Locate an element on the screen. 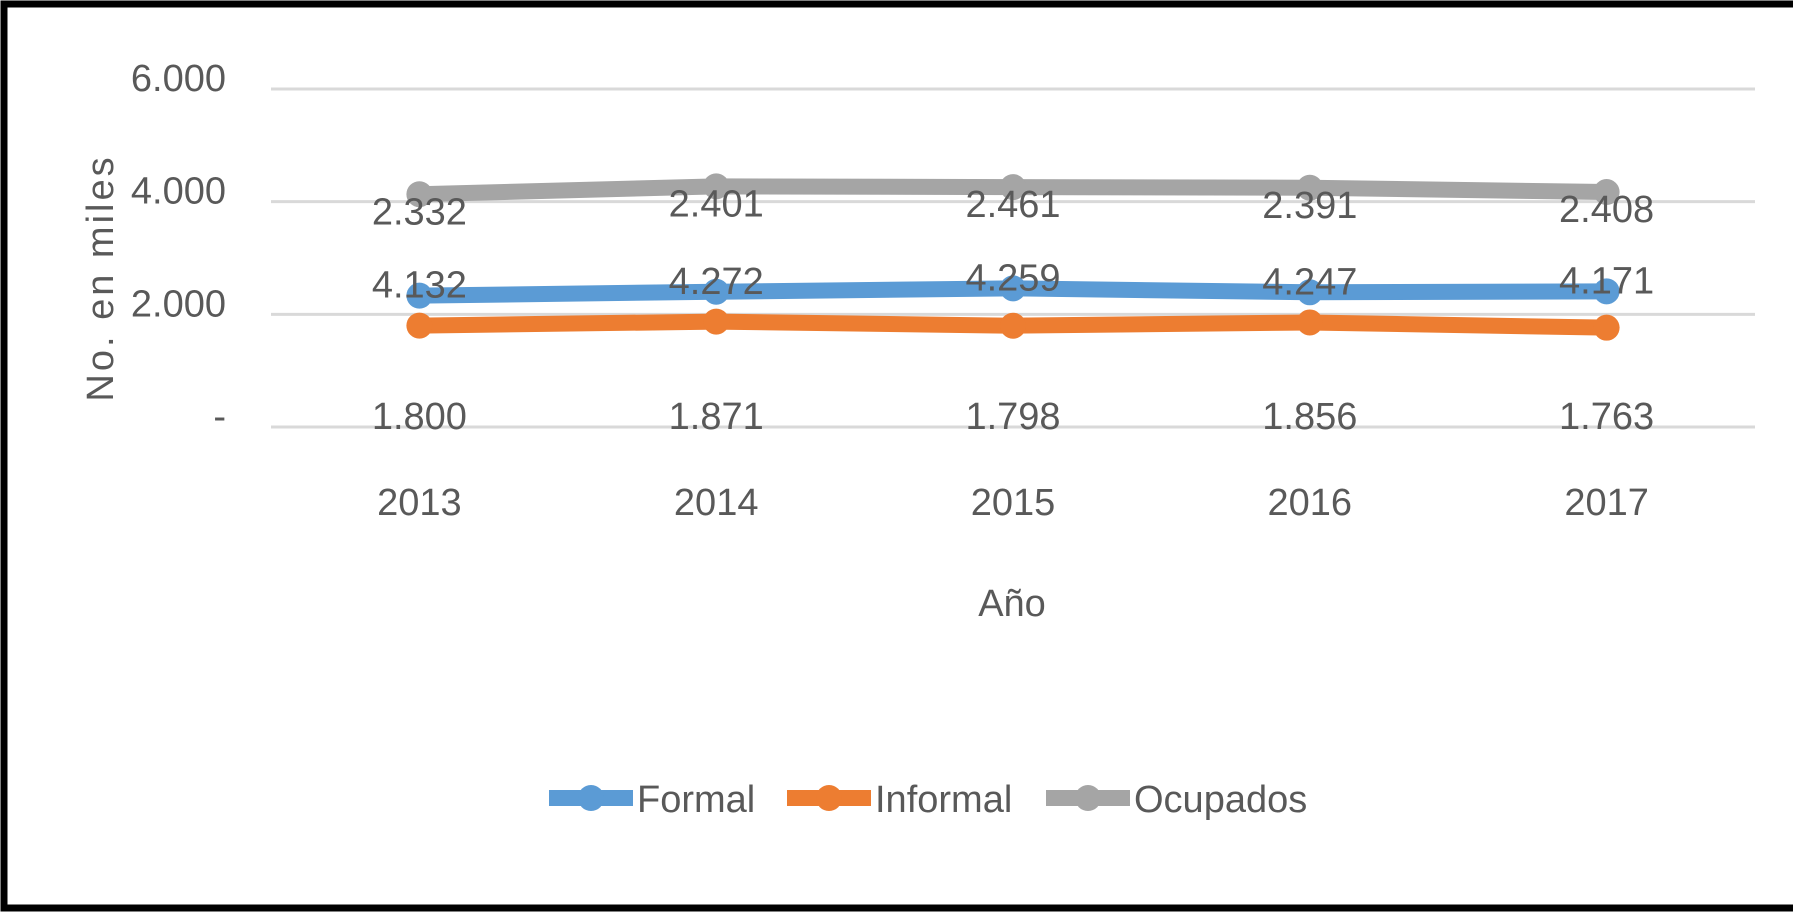  x-tick-label: 2014 is located at coordinates (716, 503).